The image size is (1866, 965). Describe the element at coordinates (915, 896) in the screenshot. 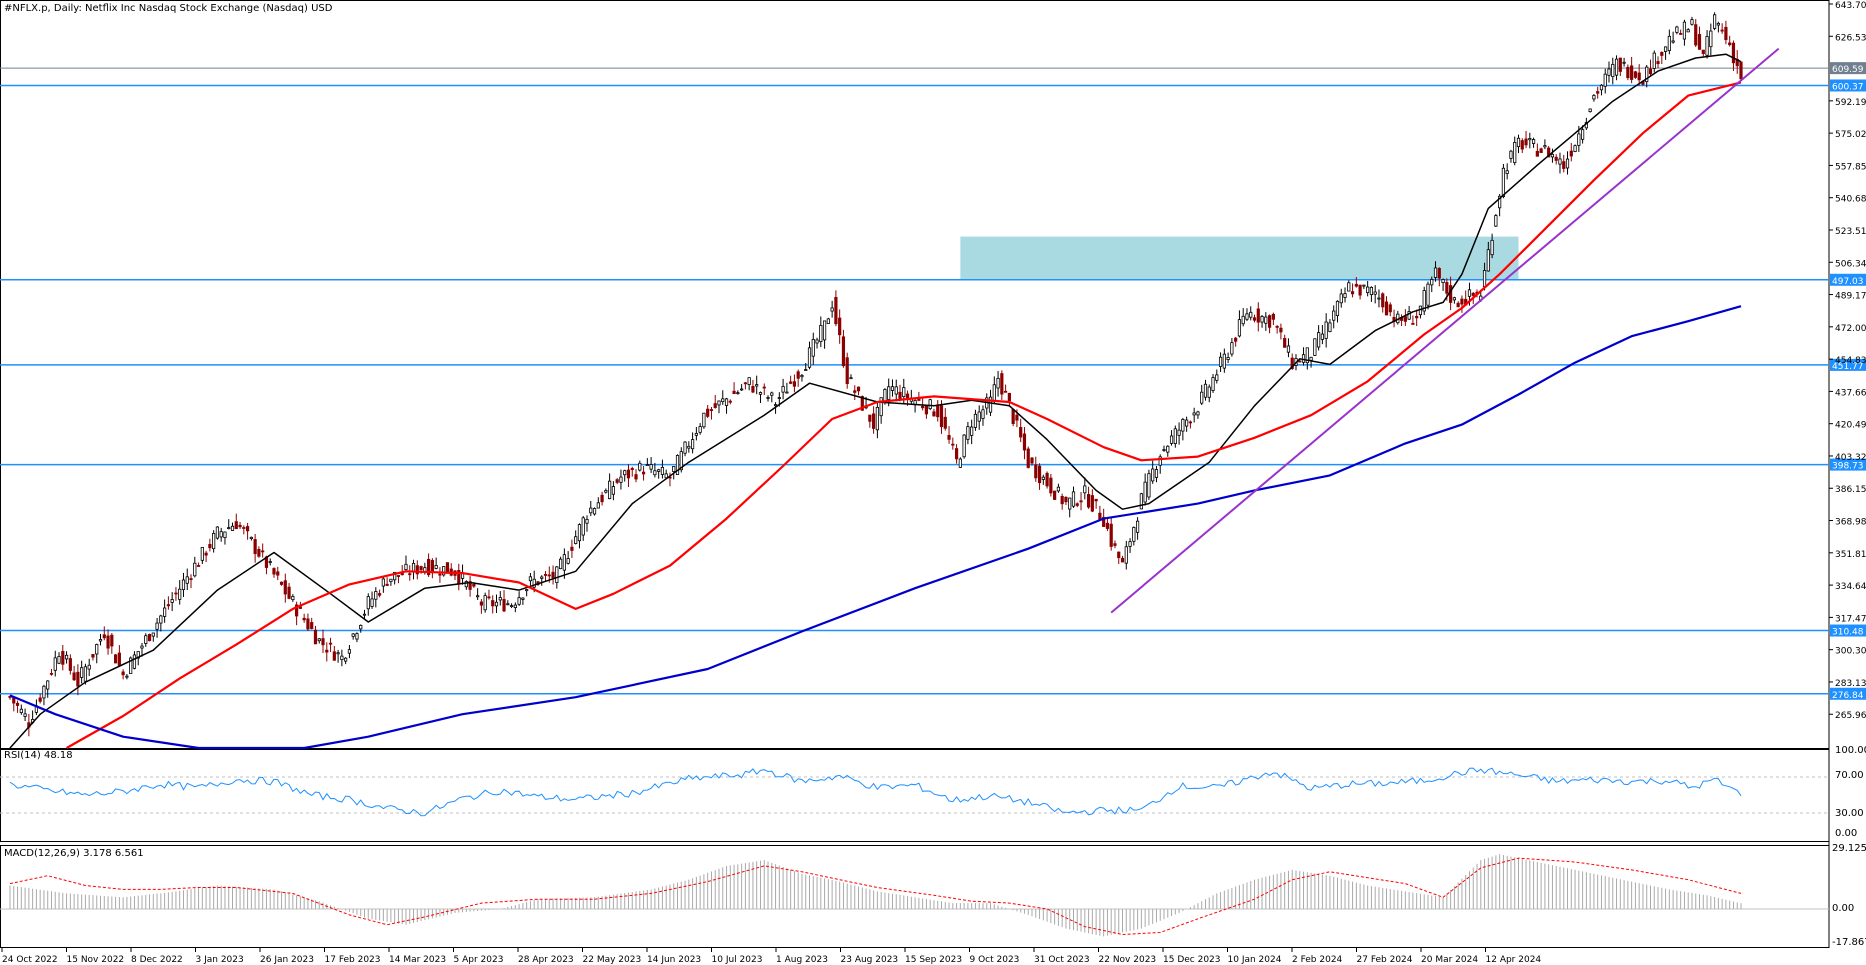

I see `macd-panel-frame` at that location.